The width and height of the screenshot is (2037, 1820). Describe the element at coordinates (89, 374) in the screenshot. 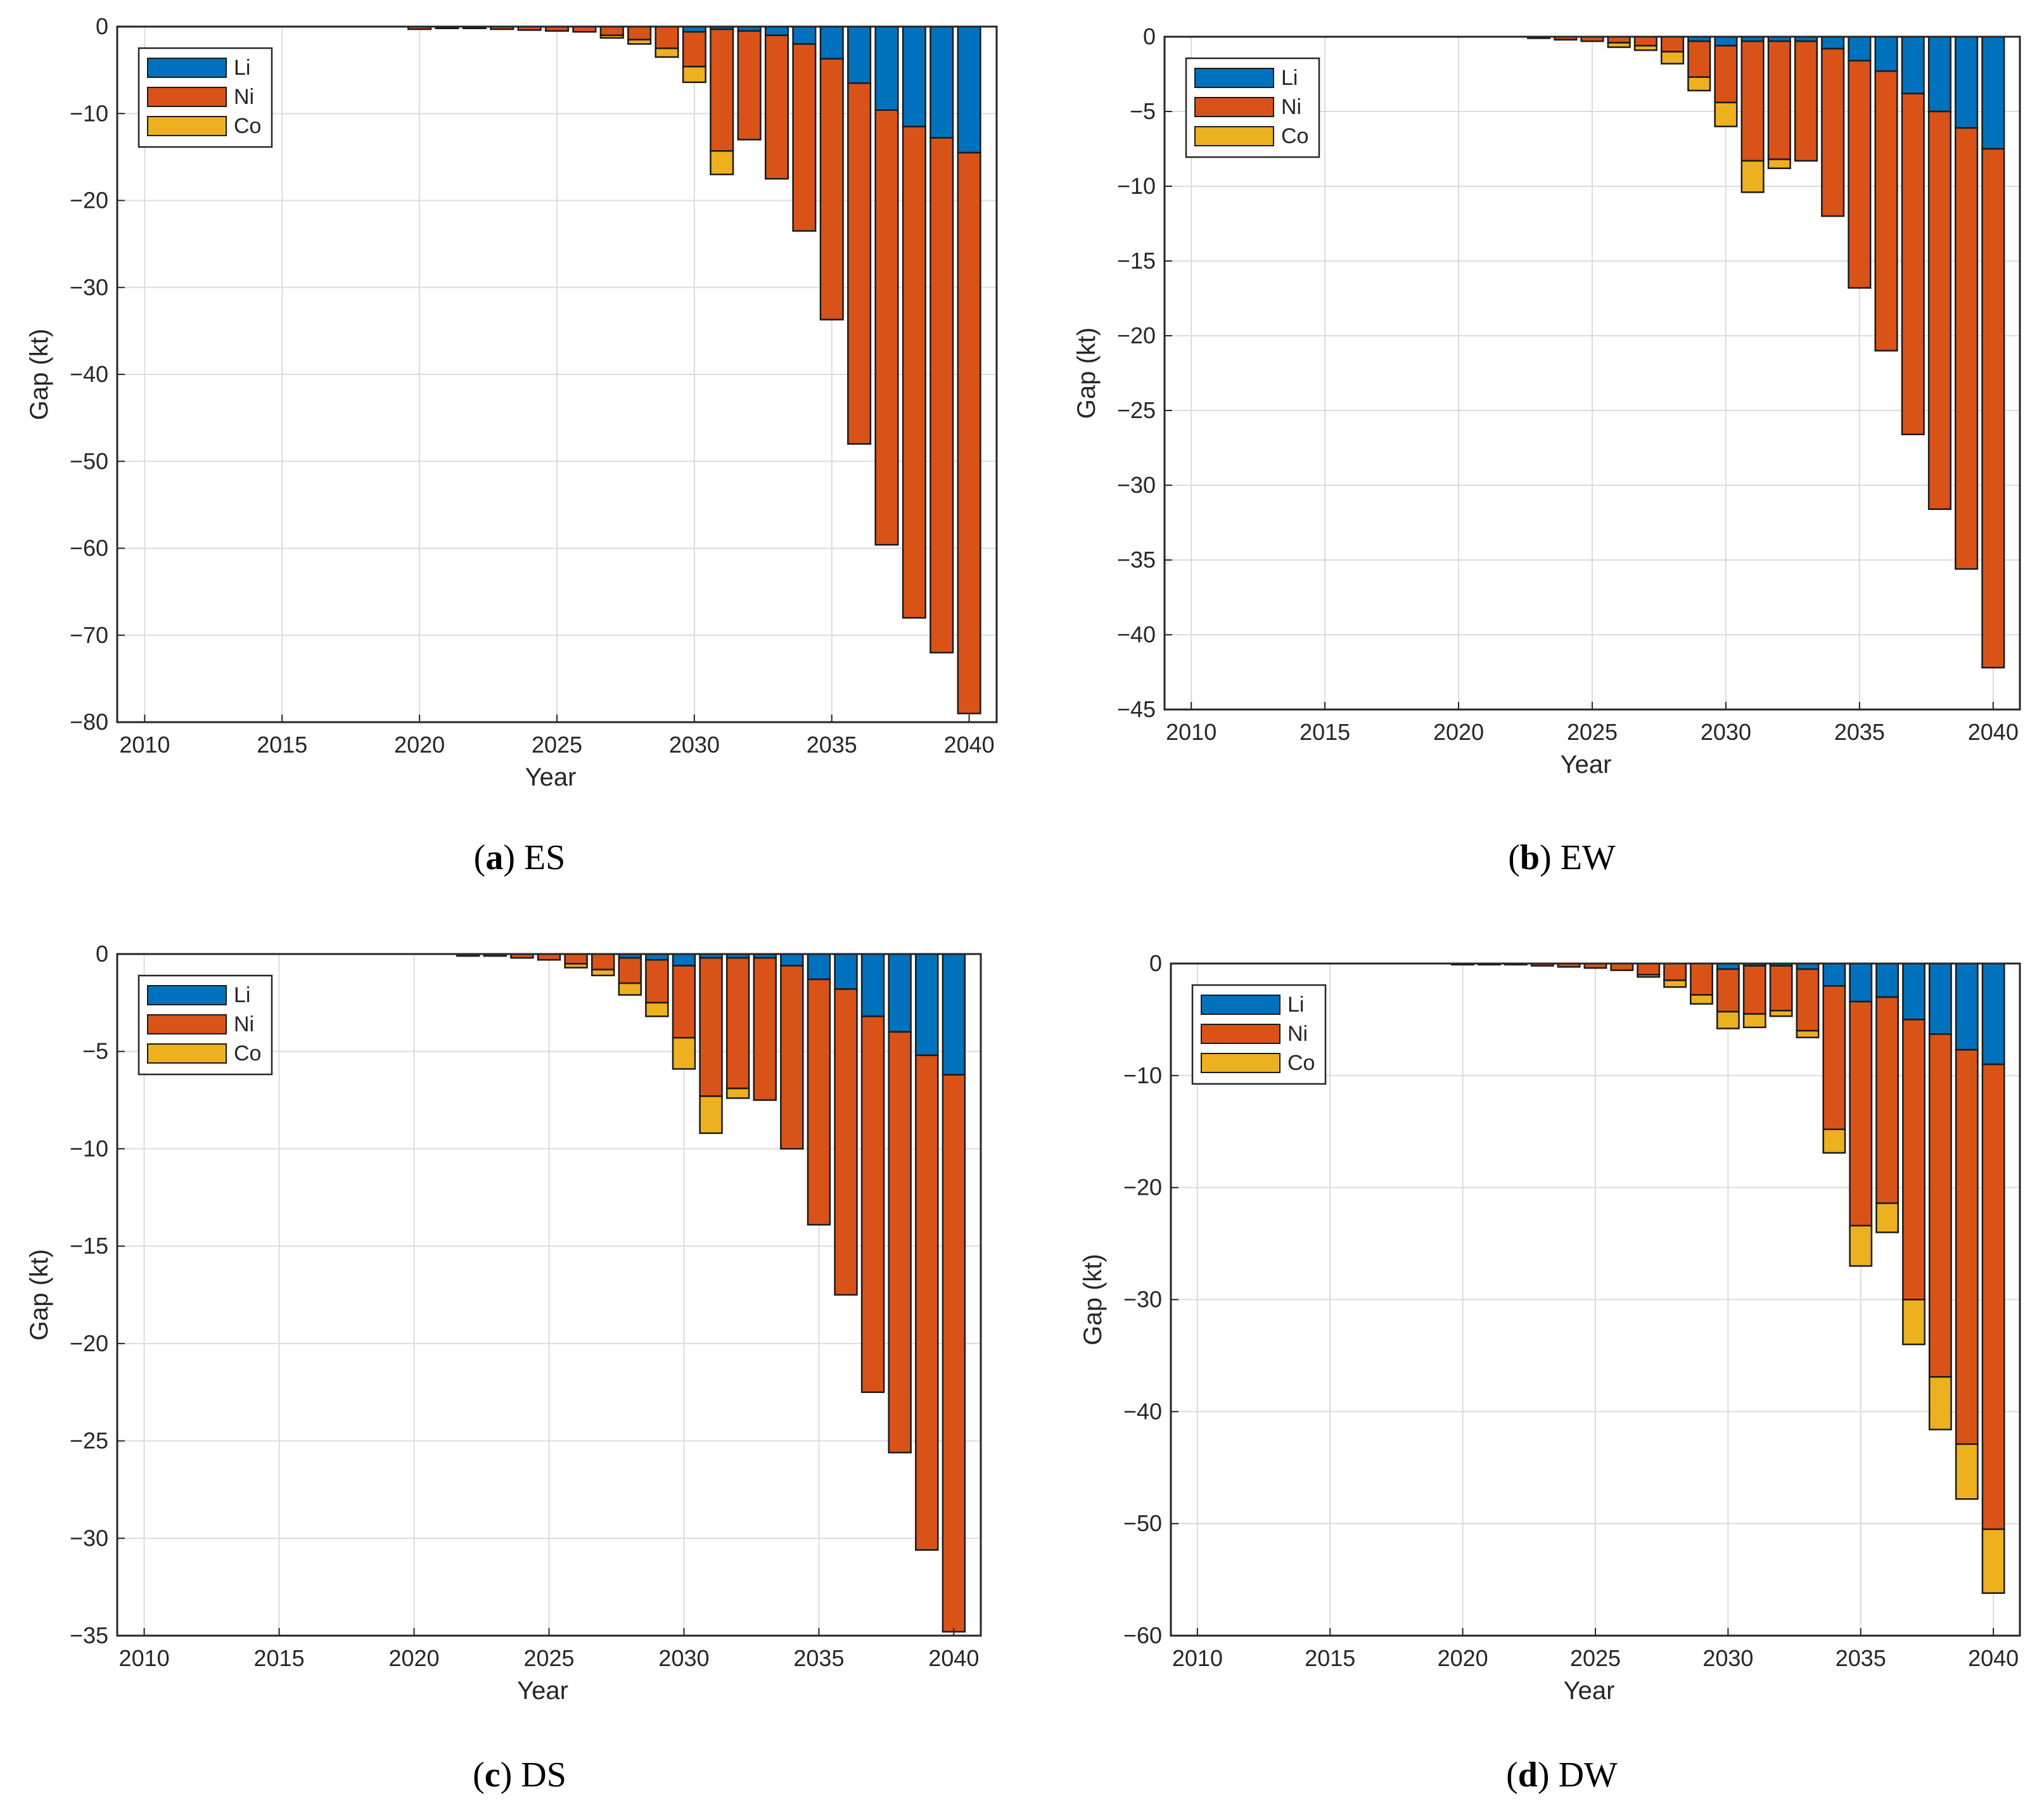

I see `y-tick-label: −40` at that location.